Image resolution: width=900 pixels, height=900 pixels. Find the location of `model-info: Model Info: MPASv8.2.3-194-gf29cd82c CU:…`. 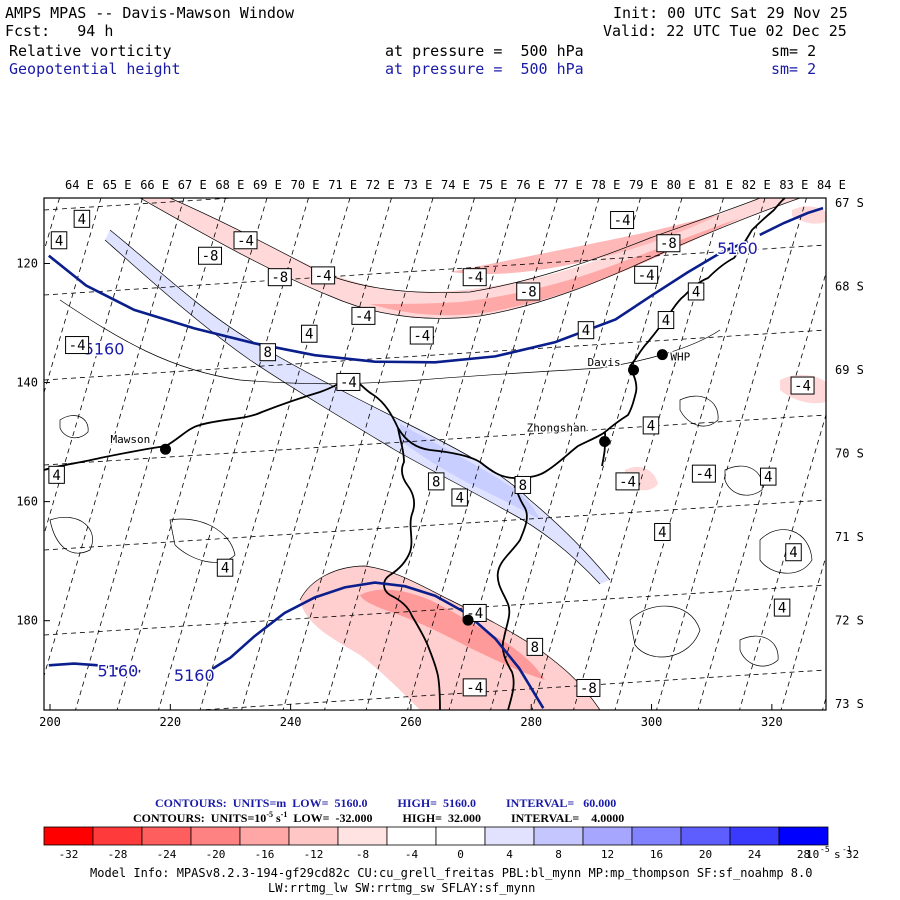

model-info: Model Info: MPASv8.2.3-194-gf29cd82c CU:… is located at coordinates (451, 873).